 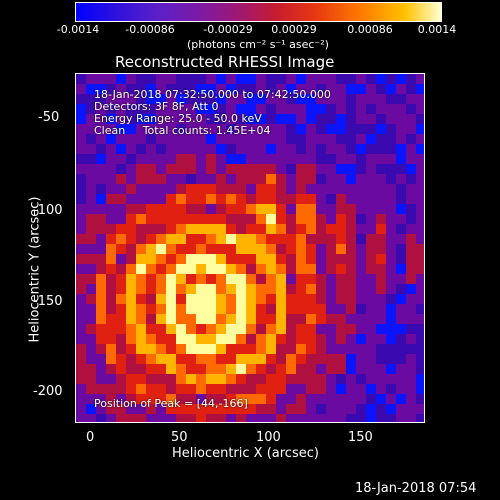 I want to click on x-tick: 150, so click(x=360, y=437).